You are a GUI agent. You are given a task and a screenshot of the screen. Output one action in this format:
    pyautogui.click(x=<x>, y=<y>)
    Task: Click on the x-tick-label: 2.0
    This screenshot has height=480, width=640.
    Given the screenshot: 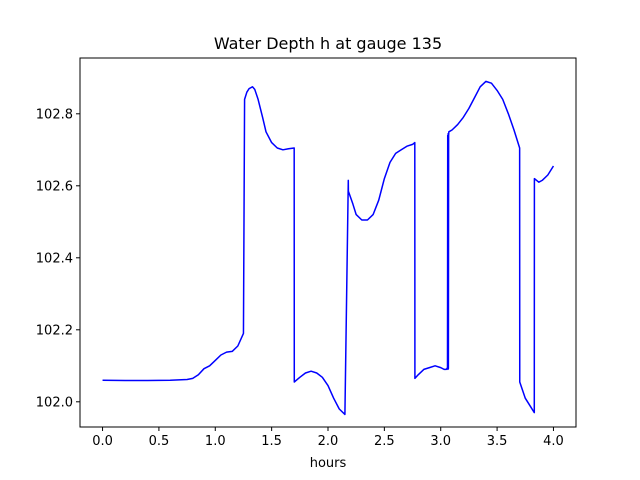 What is the action you would take?
    pyautogui.click(x=328, y=441)
    